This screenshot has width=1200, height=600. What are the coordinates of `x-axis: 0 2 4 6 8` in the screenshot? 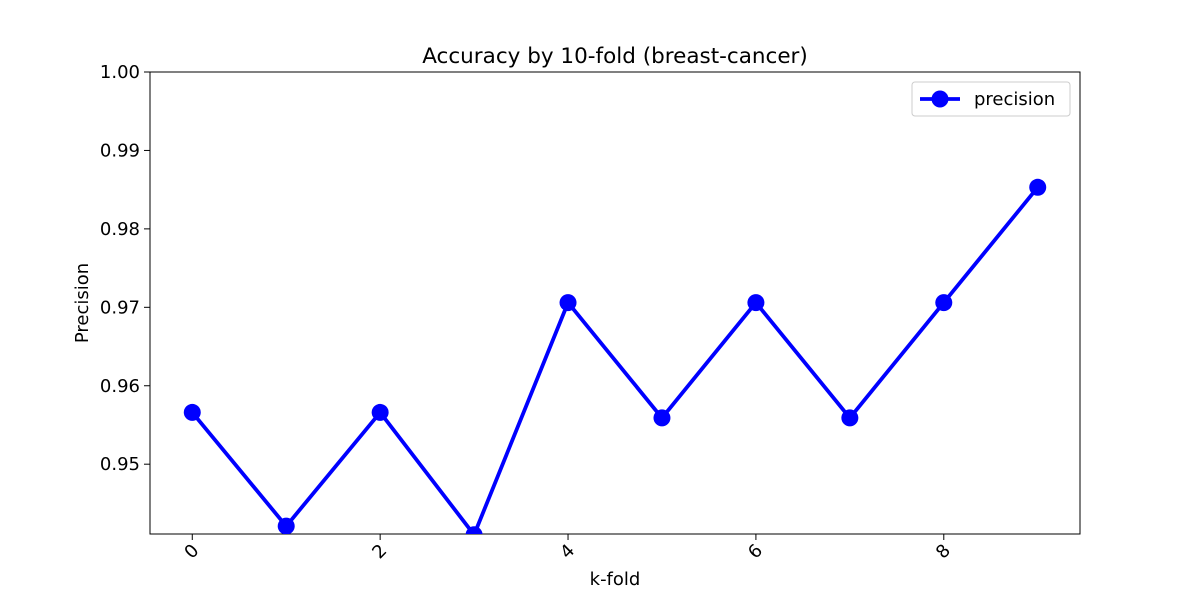 It's located at (567, 548).